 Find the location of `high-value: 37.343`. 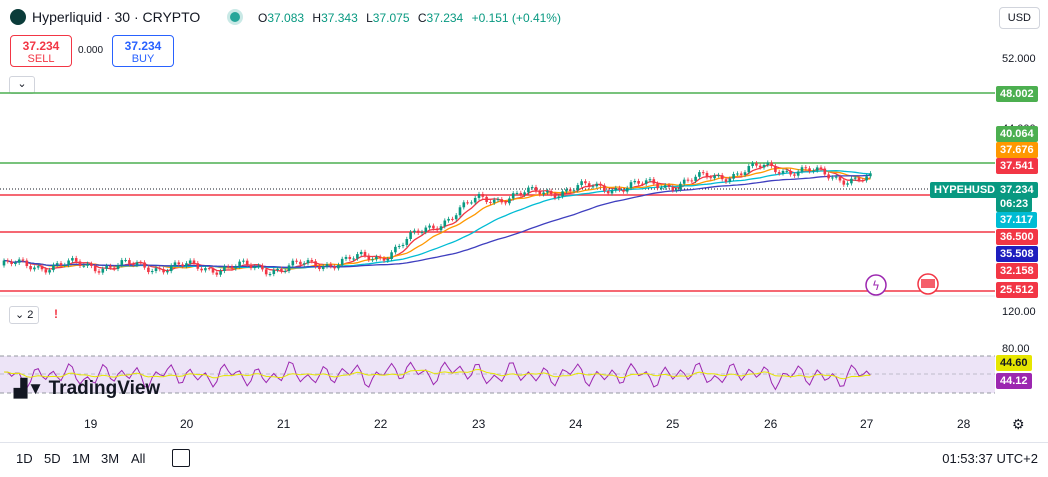

high-value: 37.343 is located at coordinates (339, 18).